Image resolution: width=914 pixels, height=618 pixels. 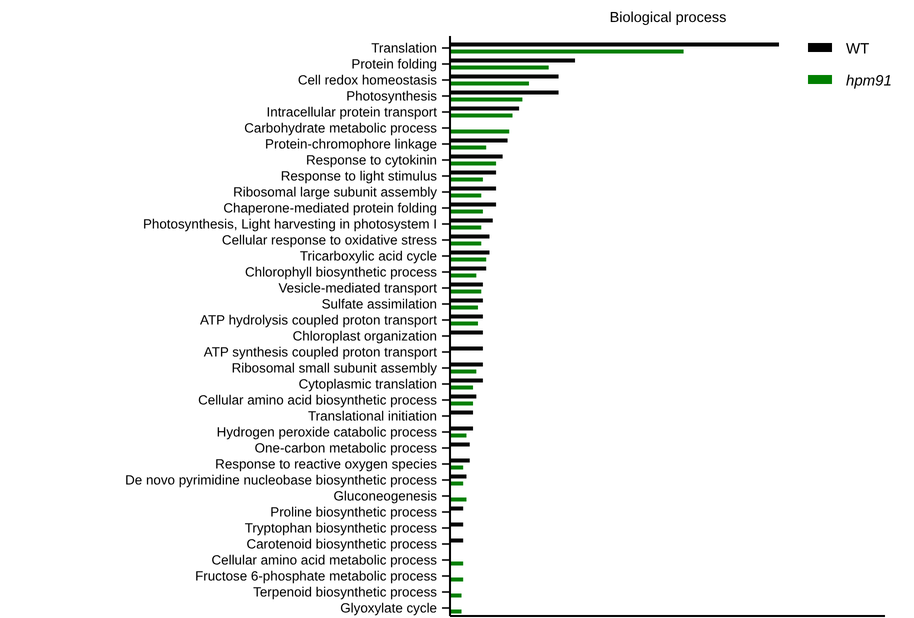 I want to click on y-tick-label: ATP hydrolysis coupled proton transport, so click(x=319, y=320).